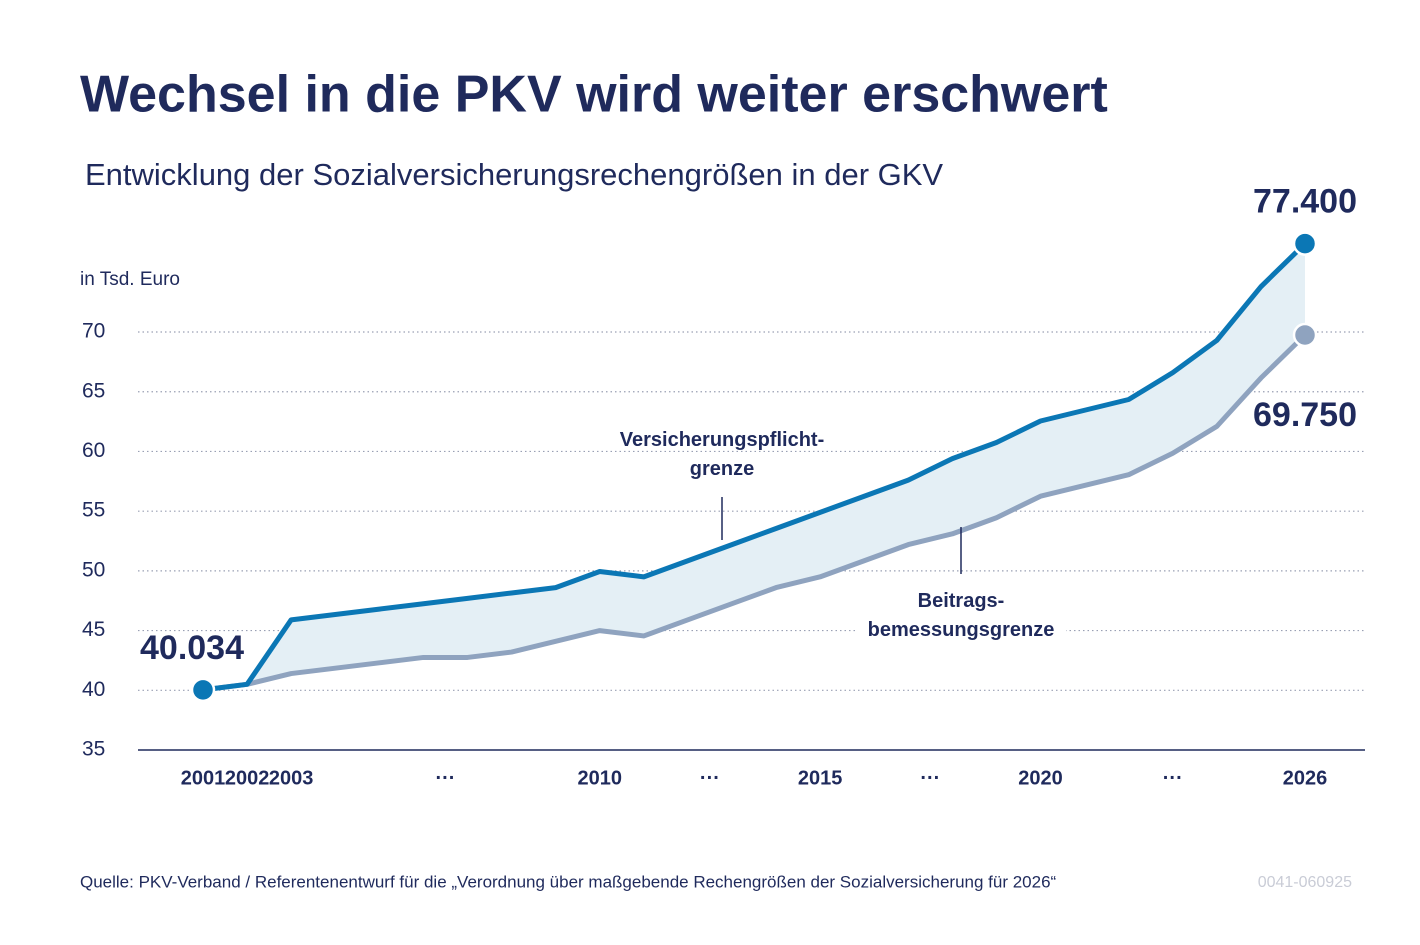  What do you see at coordinates (722, 440) in the screenshot?
I see `series-label-line: Versicherungspflicht-` at bounding box center [722, 440].